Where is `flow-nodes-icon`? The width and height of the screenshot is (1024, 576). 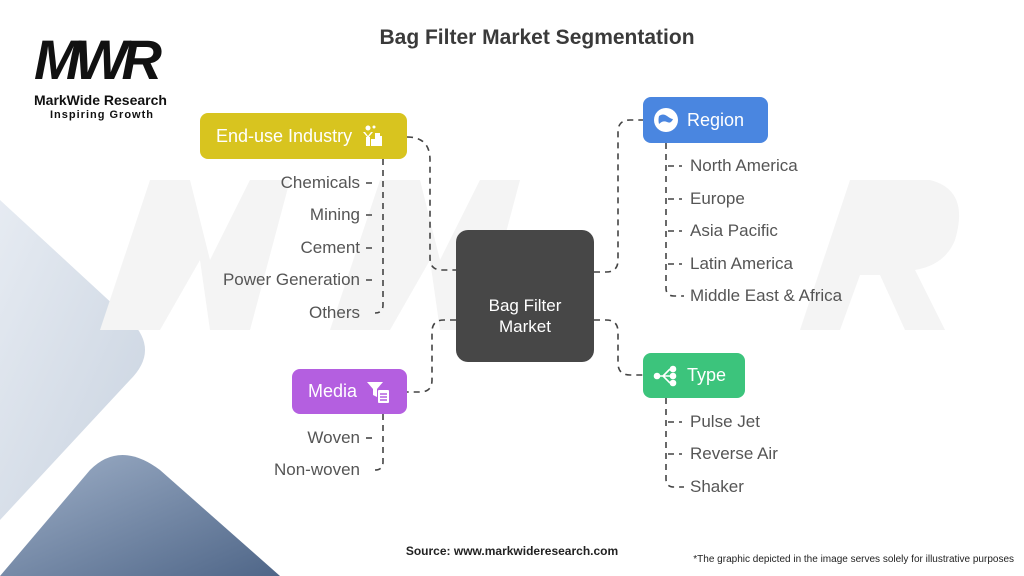 flow-nodes-icon is located at coordinates (665, 375).